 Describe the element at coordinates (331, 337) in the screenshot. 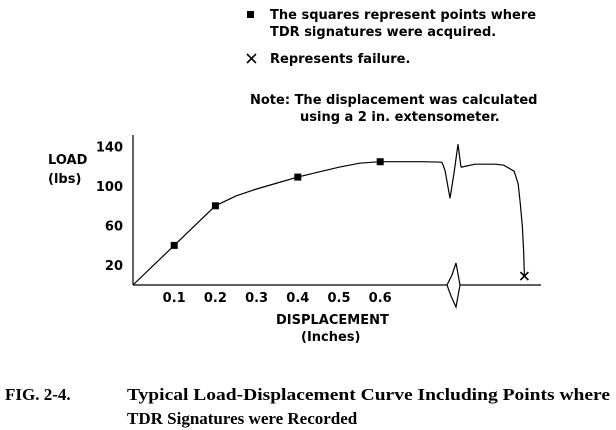

I see `x-axis-label-line2: (Inches)` at that location.